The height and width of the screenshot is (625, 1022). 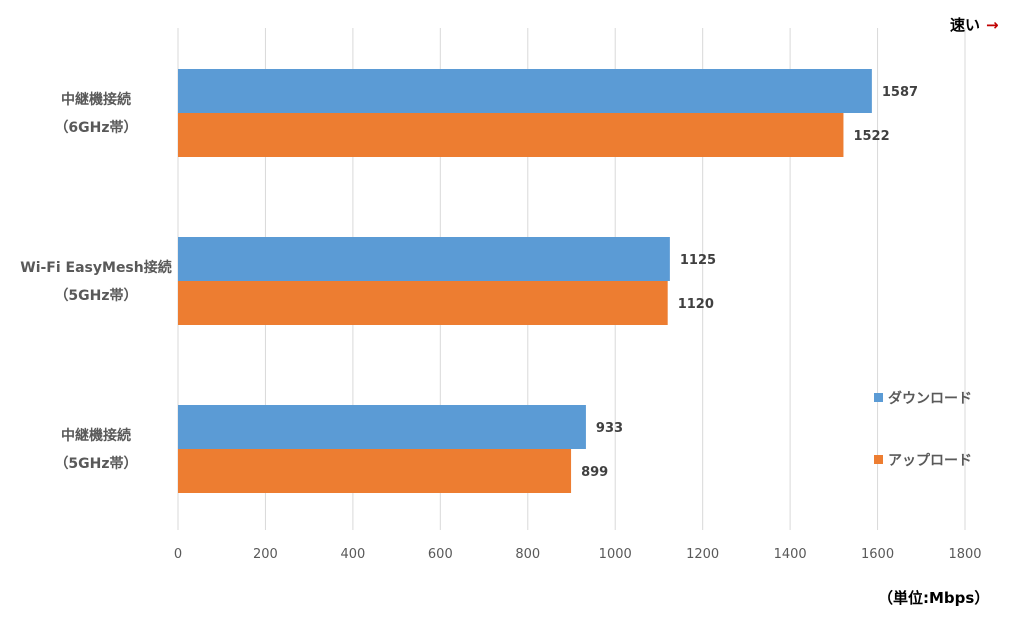 What do you see at coordinates (790, 554) in the screenshot?
I see `x-tick-label: 1400` at bounding box center [790, 554].